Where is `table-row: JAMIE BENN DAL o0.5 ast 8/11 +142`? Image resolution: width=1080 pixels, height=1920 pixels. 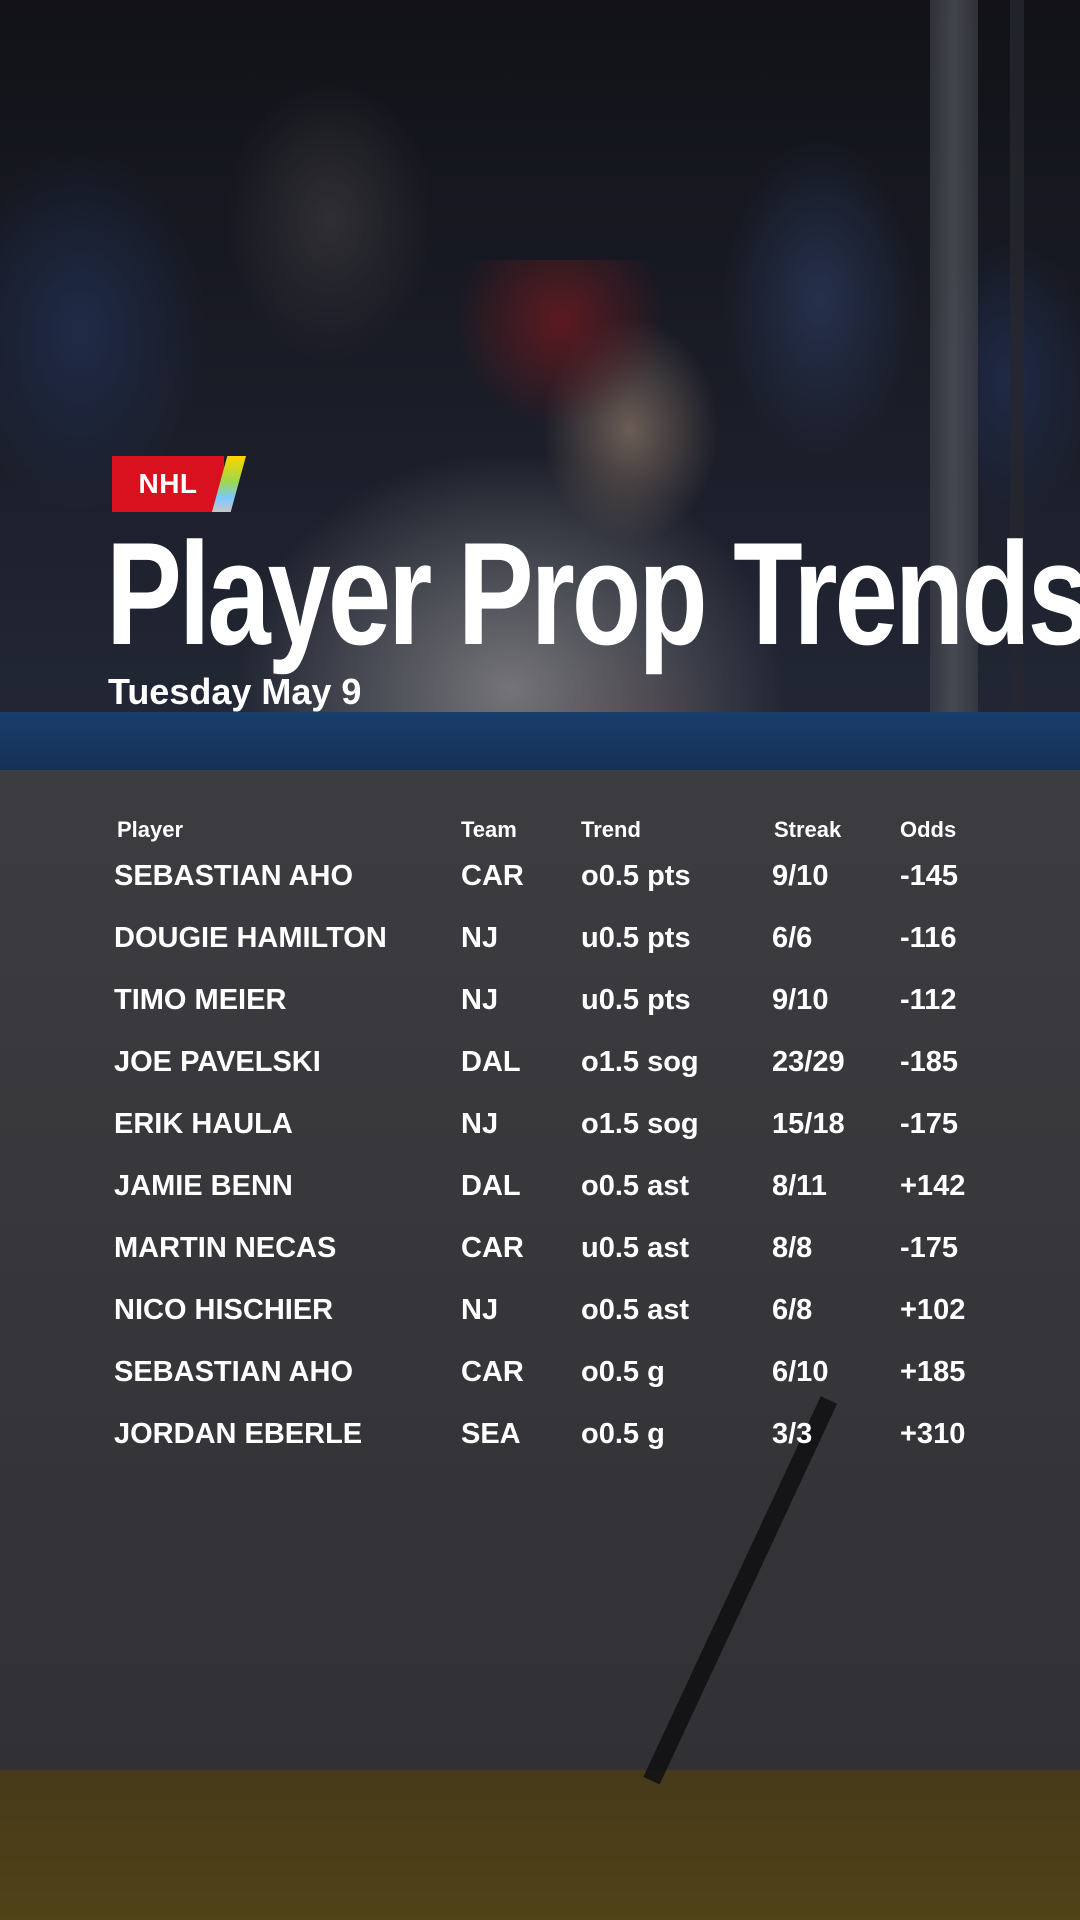 table-row: JAMIE BENN DAL o0.5 ast 8/11 +142 is located at coordinates (540, 1189).